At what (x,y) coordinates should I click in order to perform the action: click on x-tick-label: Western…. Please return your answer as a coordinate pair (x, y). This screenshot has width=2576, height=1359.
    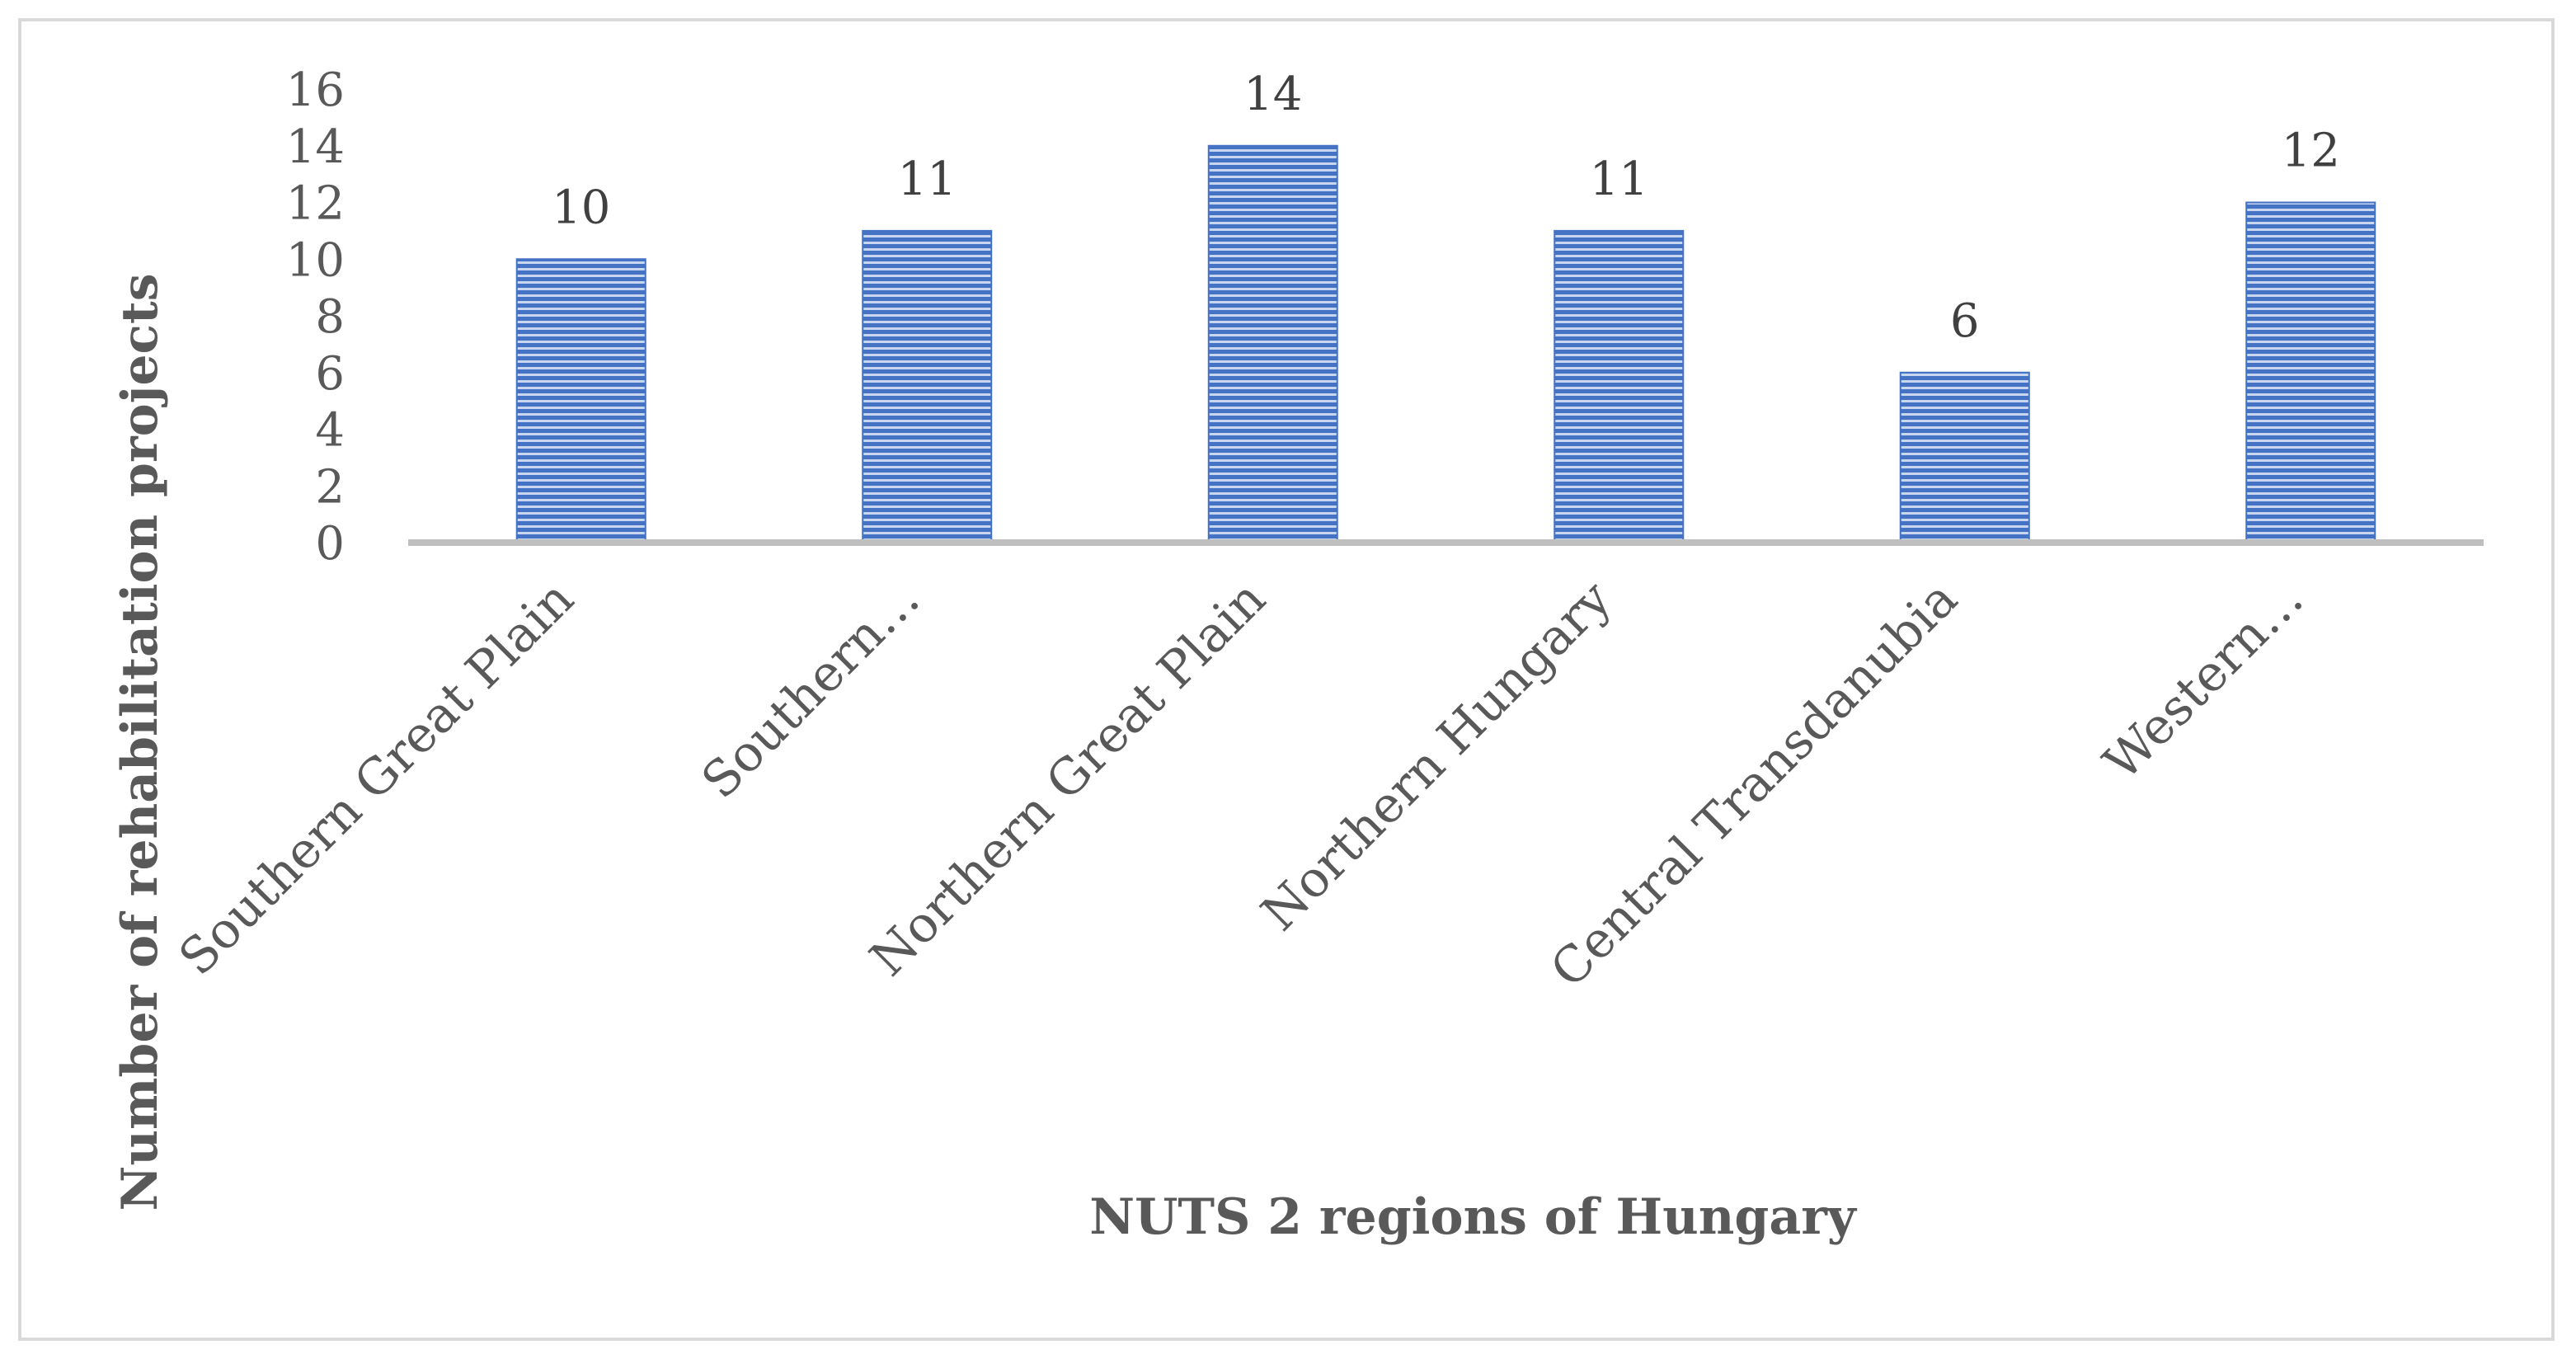
    Looking at the image, I should click on (2204, 681).